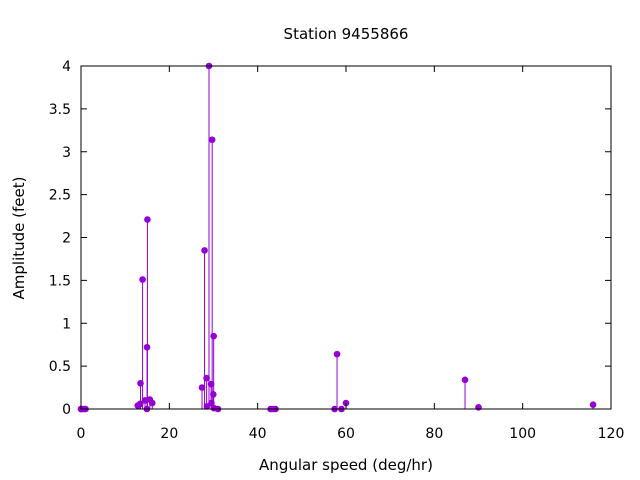  Describe the element at coordinates (60, 196) in the screenshot. I see `y-tick-label: 2.5` at that location.